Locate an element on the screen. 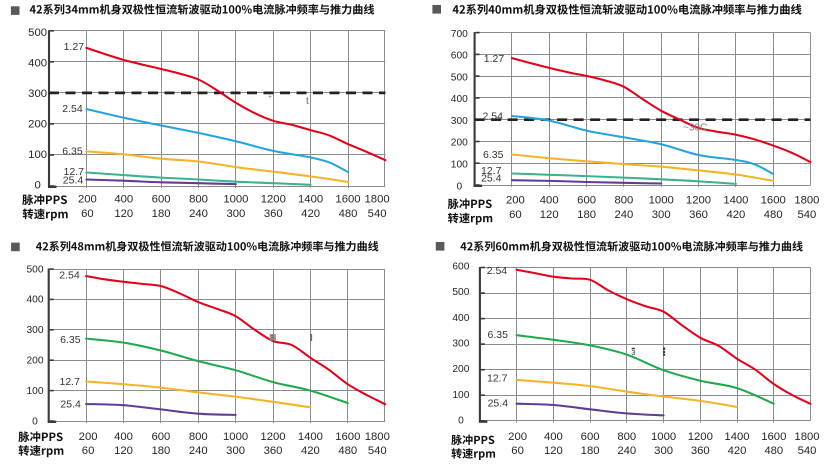 Image resolution: width=831 pixels, height=465 pixels. svg-text: 700 is located at coordinates (459, 34).